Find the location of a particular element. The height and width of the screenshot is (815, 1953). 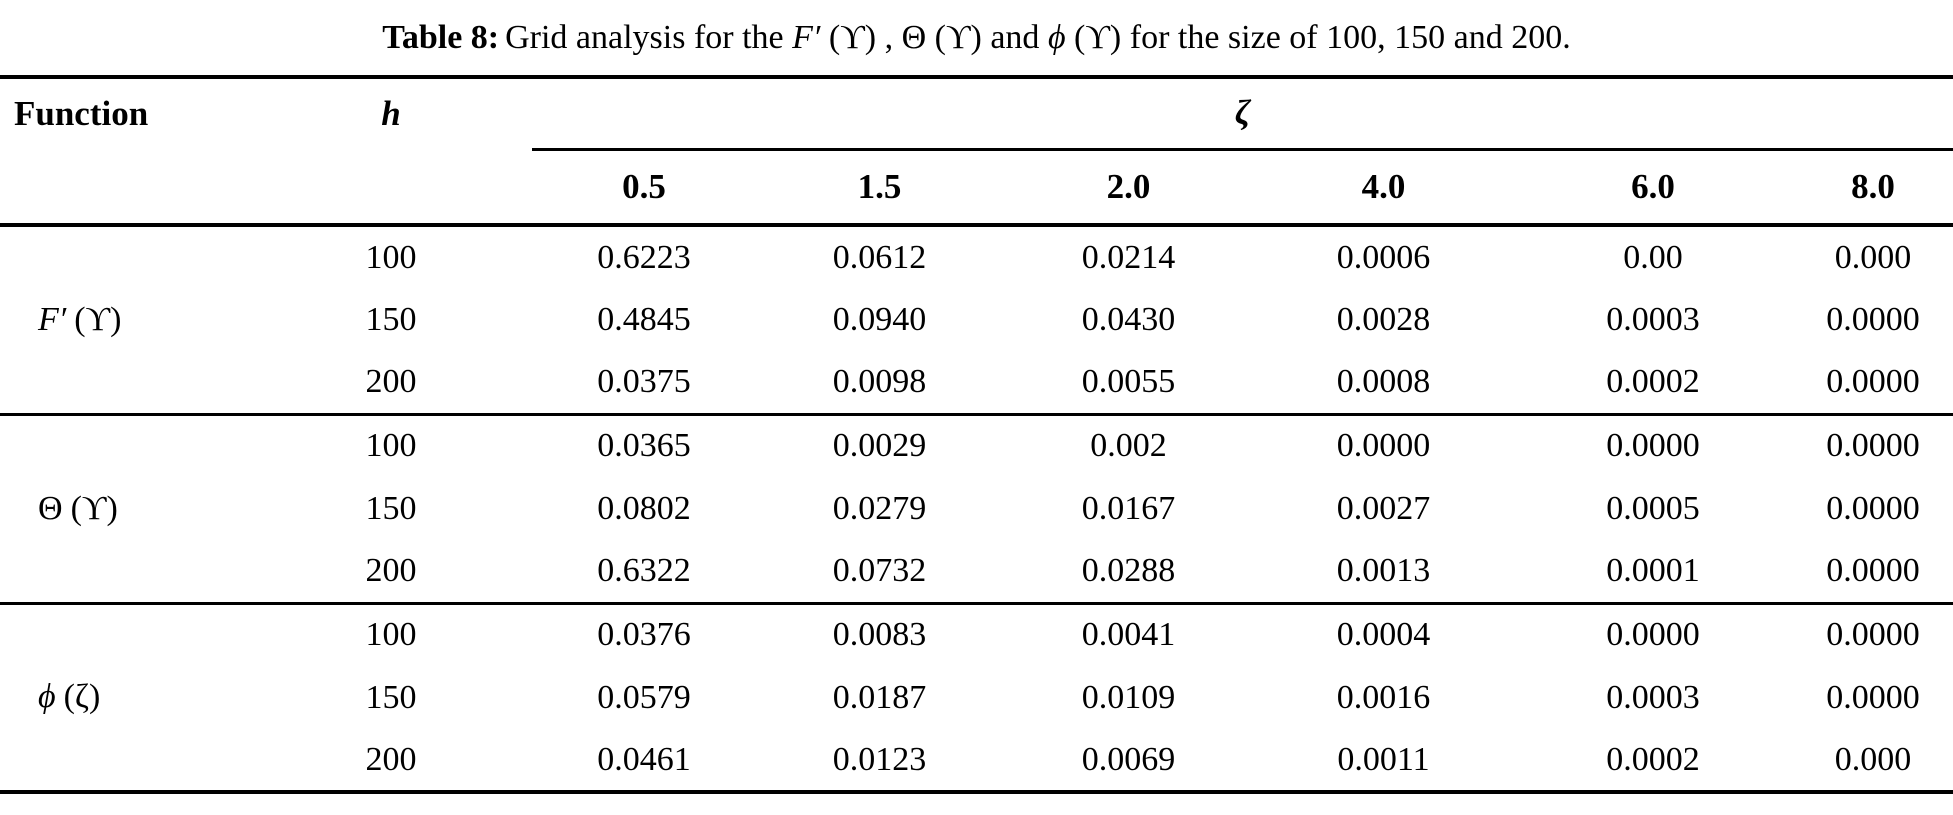

h-column-header: h is located at coordinates (391, 113).